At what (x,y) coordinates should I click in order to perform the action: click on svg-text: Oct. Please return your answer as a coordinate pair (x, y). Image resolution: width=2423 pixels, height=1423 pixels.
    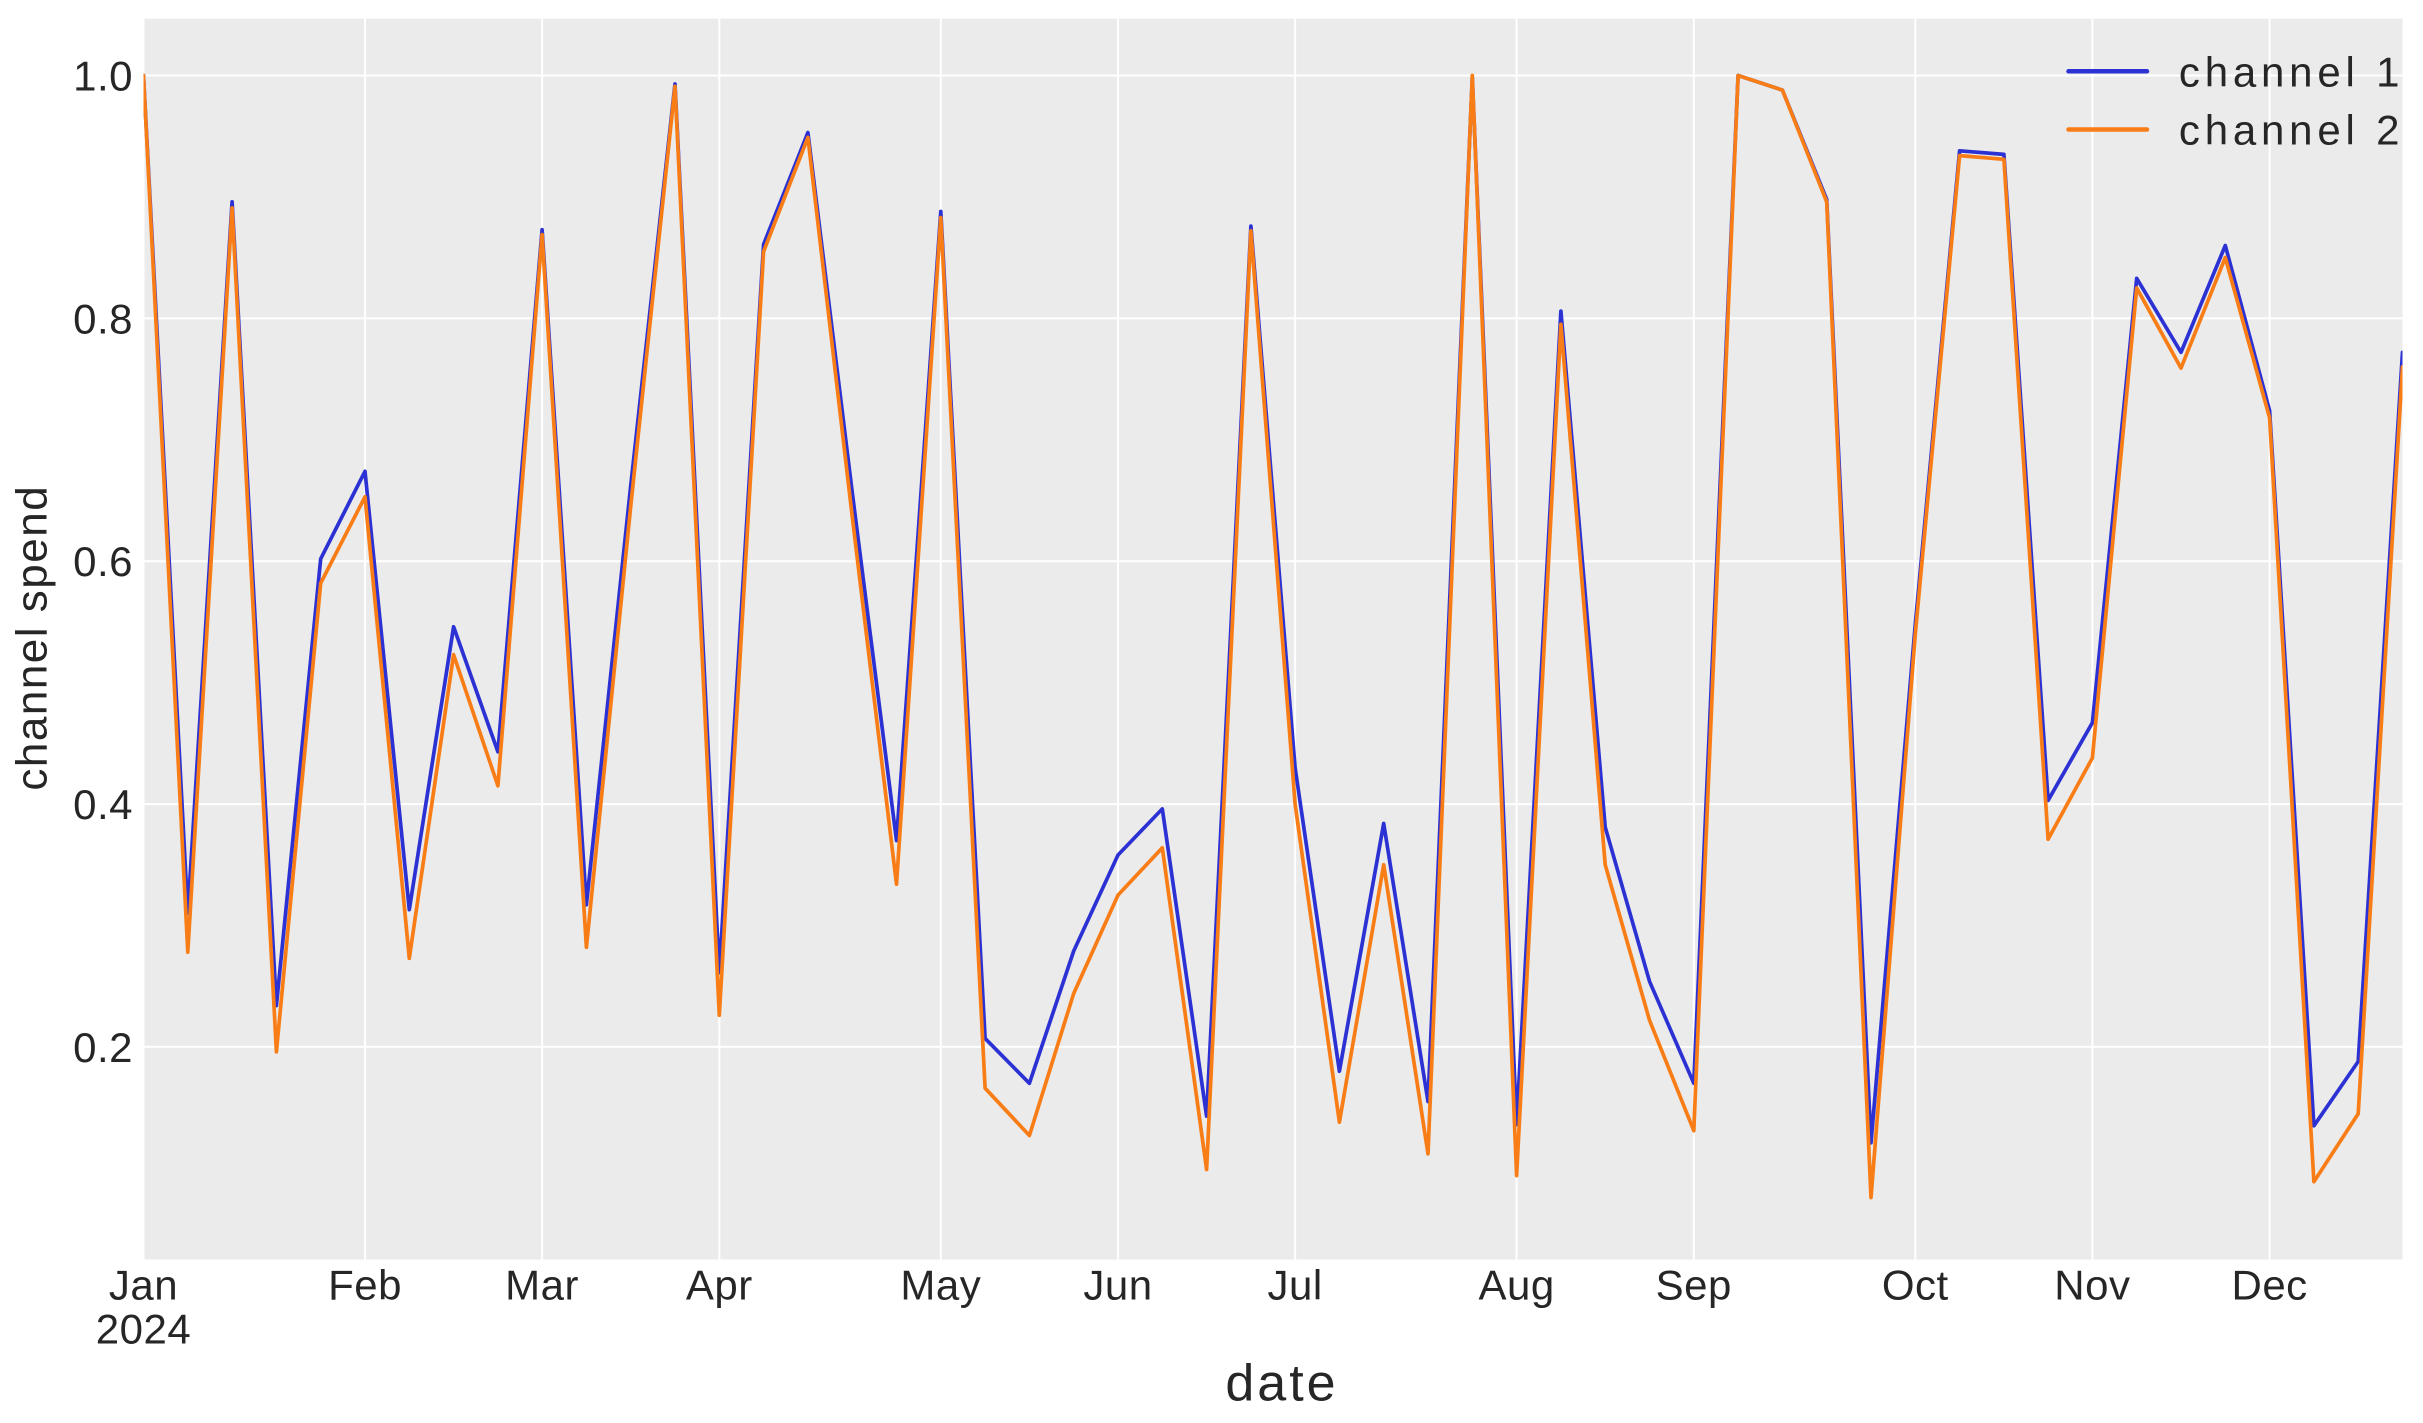
    Looking at the image, I should click on (1915, 1285).